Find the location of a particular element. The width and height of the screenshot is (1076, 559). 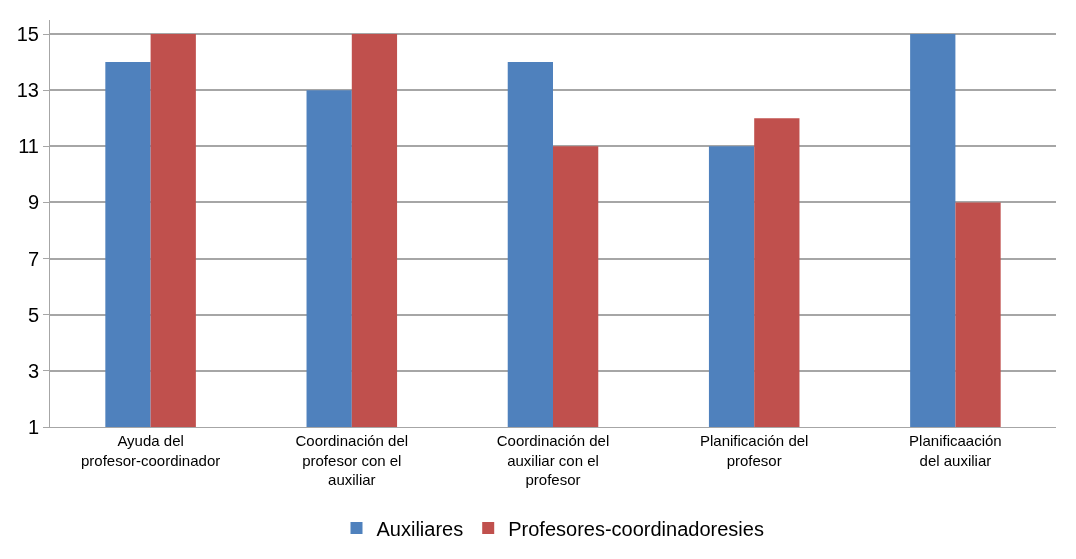

y-tick-label: 11 is located at coordinates (28, 146).